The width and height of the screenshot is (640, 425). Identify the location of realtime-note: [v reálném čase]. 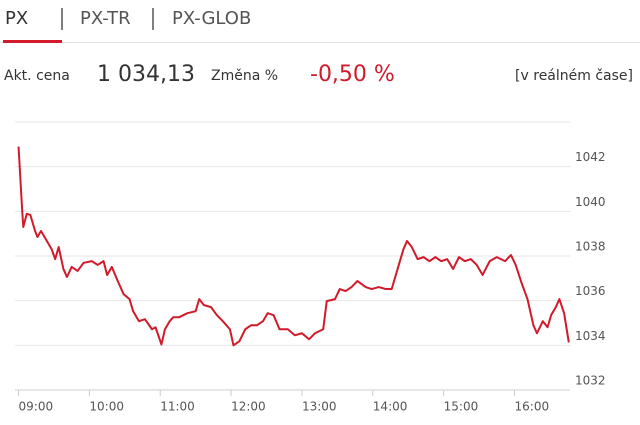
(574, 76).